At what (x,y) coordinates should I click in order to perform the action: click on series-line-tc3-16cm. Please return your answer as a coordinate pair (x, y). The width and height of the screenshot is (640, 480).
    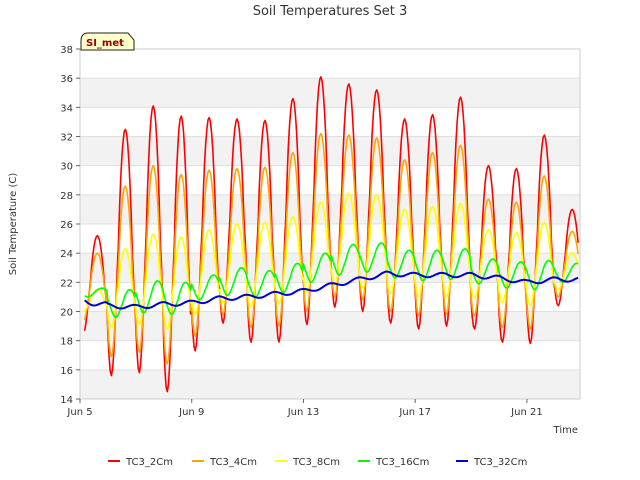
    Looking at the image, I should click on (331, 280).